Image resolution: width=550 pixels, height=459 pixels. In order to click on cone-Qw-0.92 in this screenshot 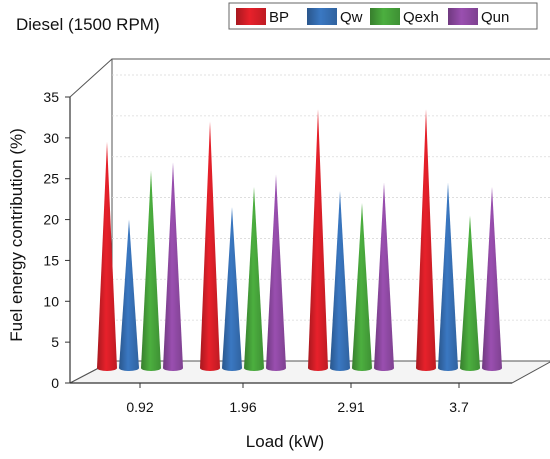, I will do `click(129, 295)`.